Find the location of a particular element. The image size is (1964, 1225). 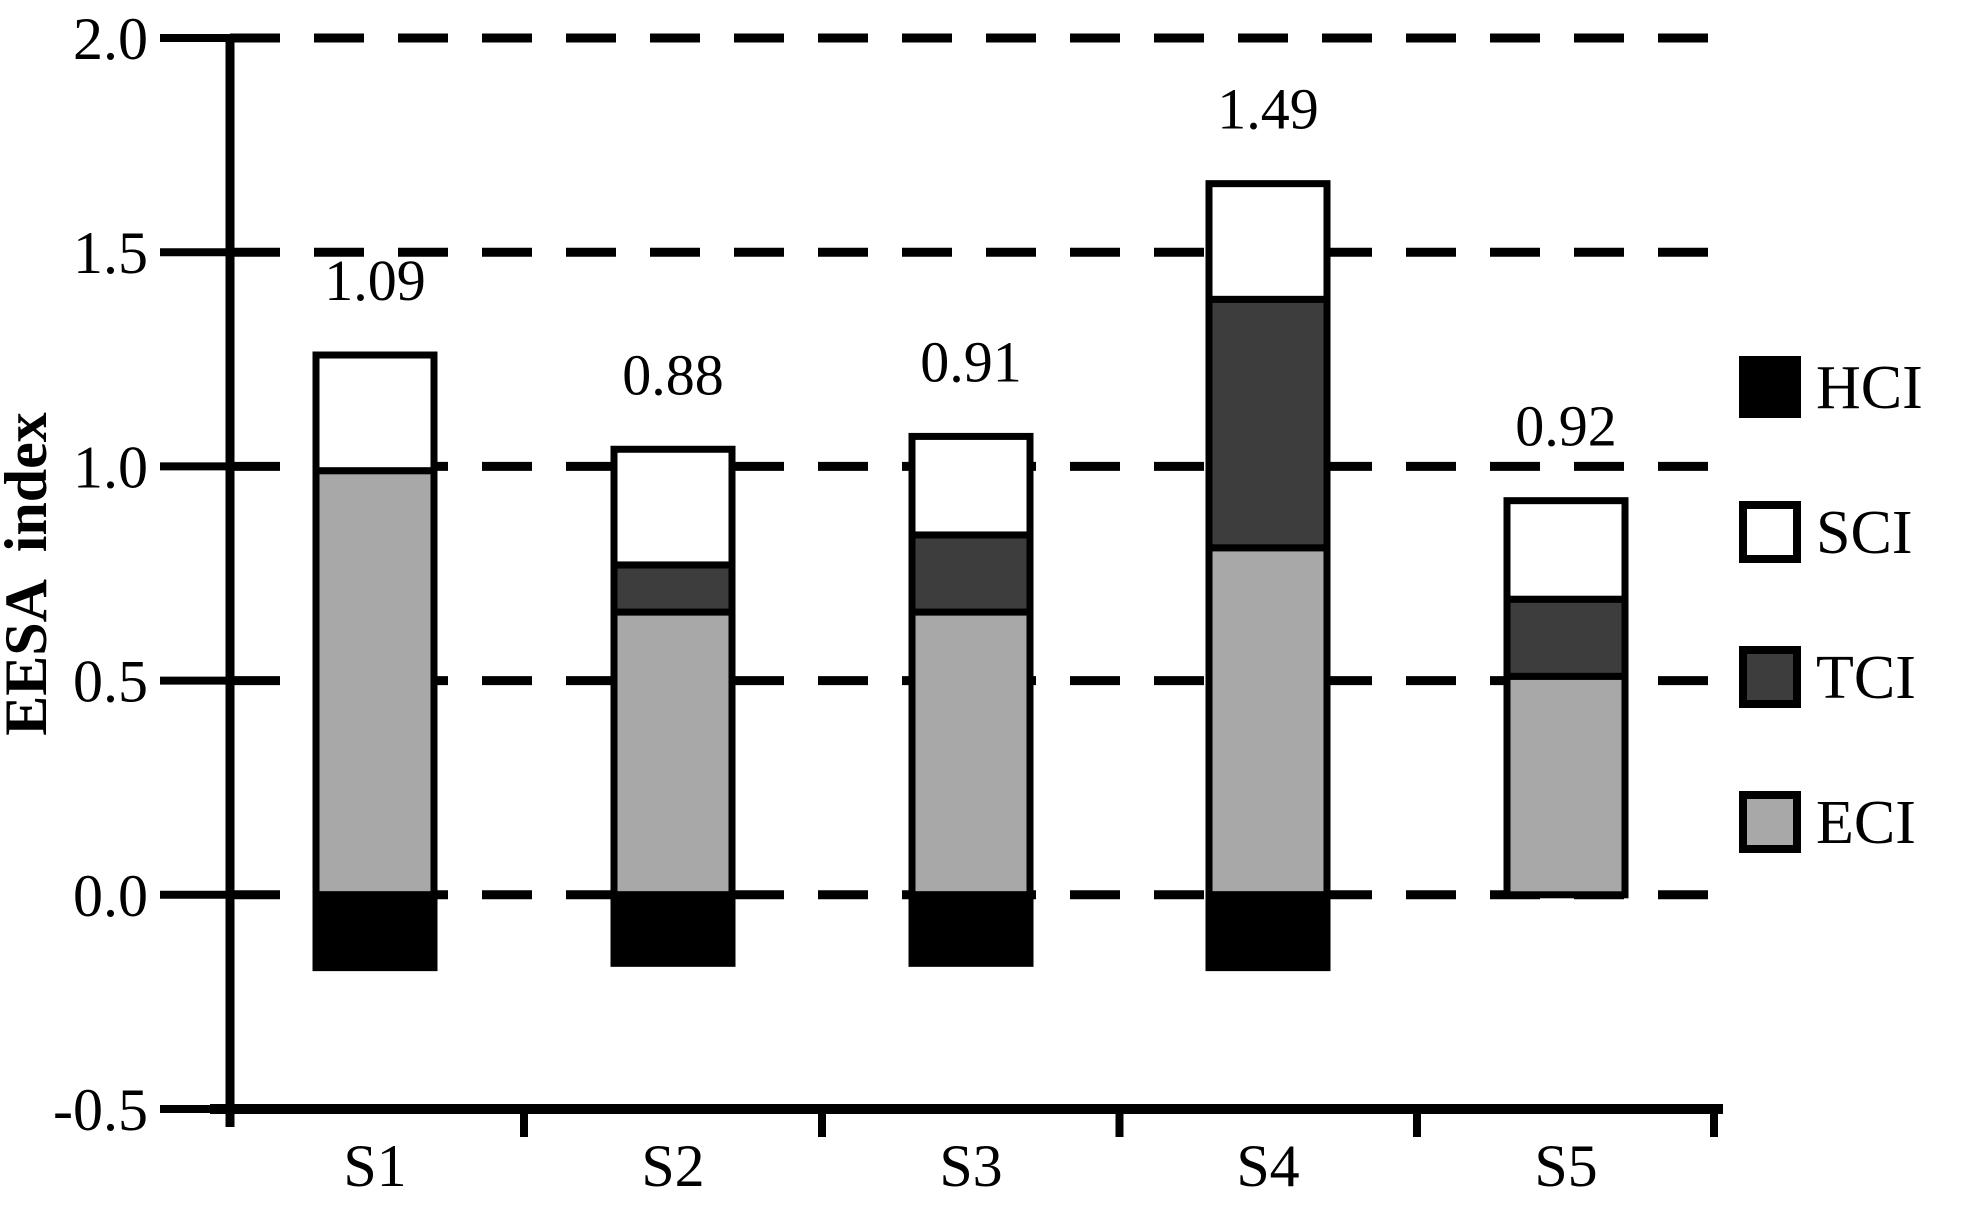

legend-label-hci: HCI is located at coordinates (1869, 388).